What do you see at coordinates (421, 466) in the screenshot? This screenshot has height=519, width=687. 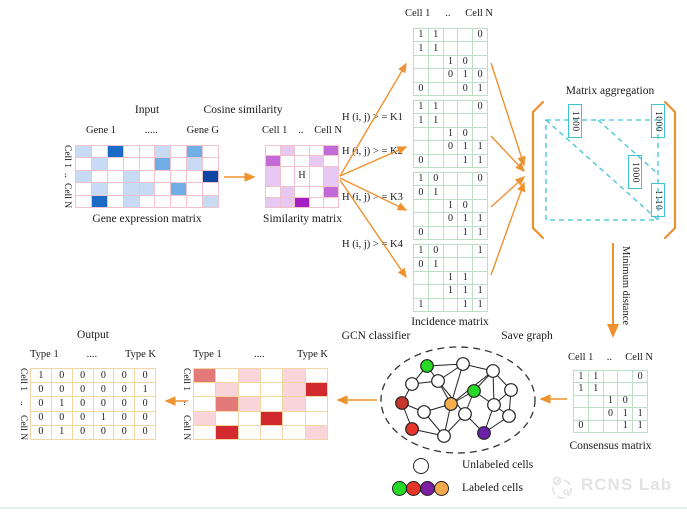 I see `unlabeled-cell-icon` at bounding box center [421, 466].